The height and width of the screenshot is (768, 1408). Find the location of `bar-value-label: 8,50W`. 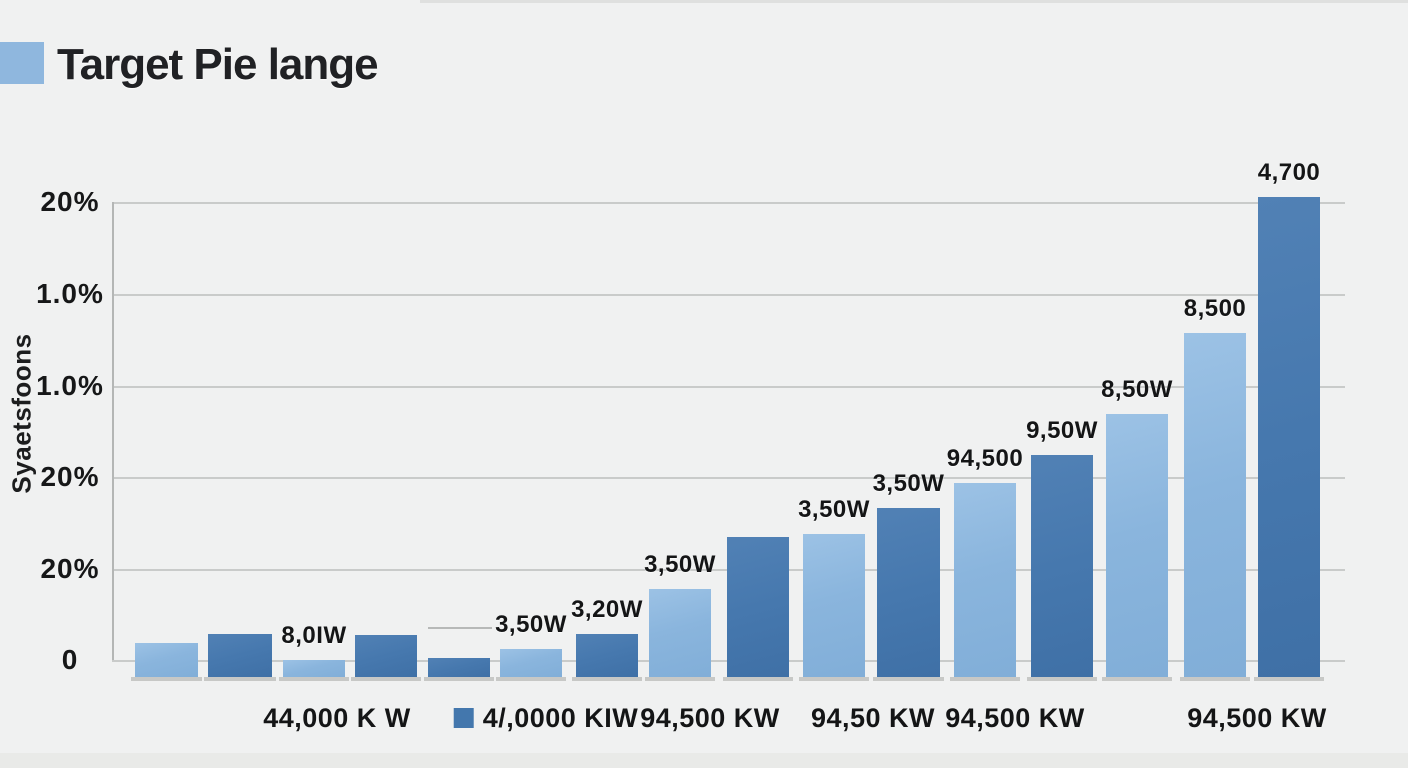

bar-value-label: 8,50W is located at coordinates (1137, 389).